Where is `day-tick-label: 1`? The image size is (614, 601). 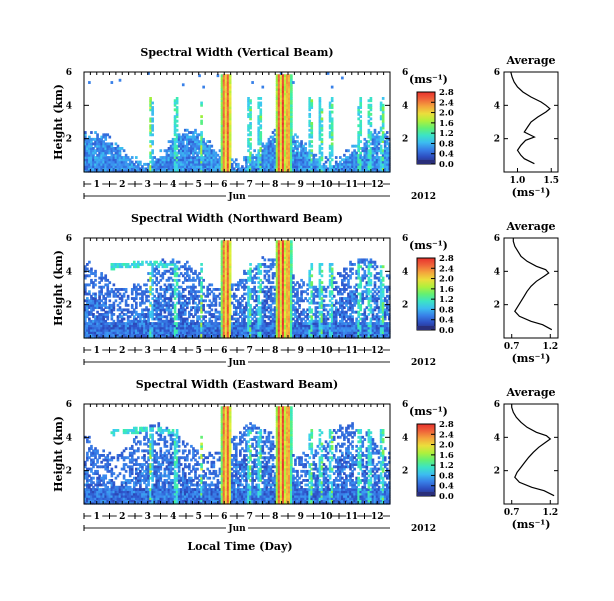
day-tick-label: 1 is located at coordinates (97, 185).